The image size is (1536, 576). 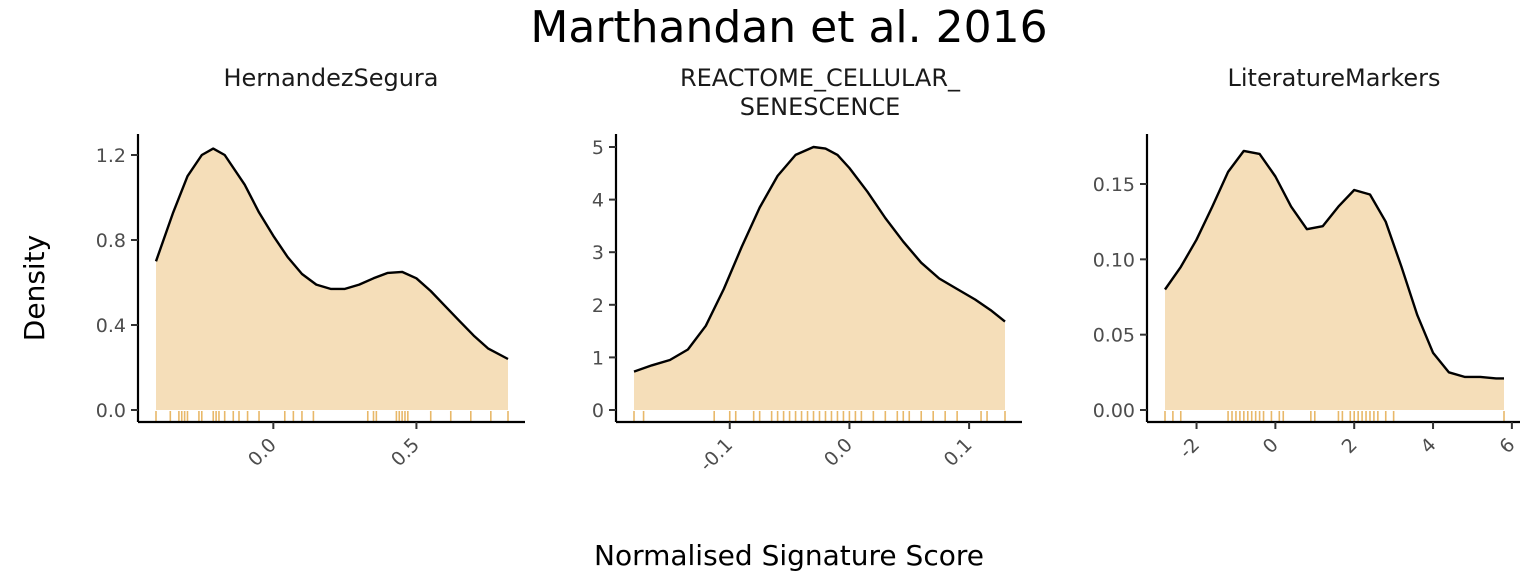 I want to click on facet-title: LiteratureMarkers, so click(x=1334, y=78).